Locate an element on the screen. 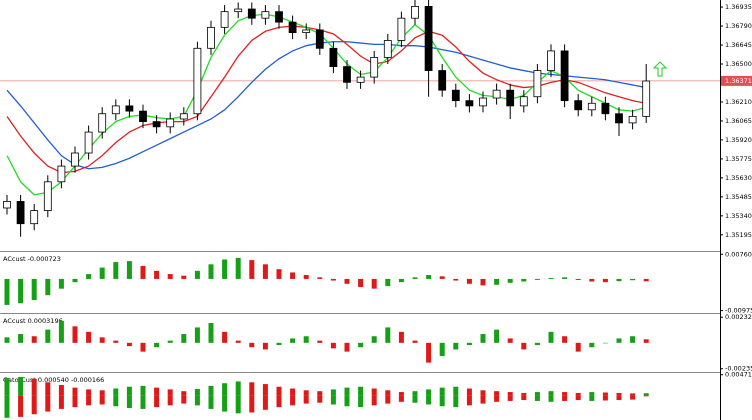 This screenshot has width=752, height=420. current-price-label: 1.36371 is located at coordinates (738, 81).